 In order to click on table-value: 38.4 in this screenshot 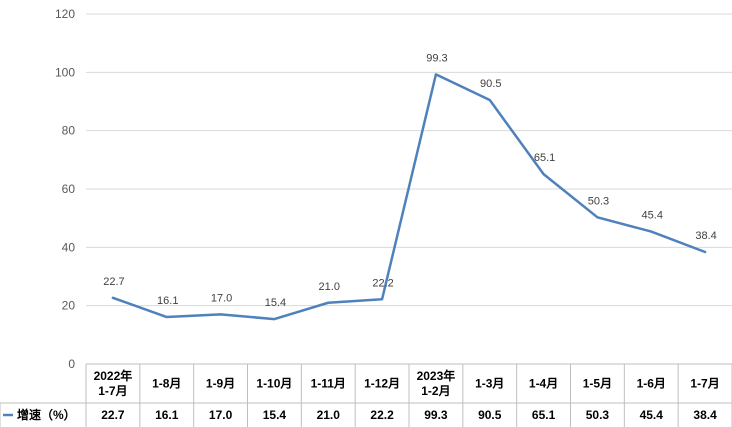, I will do `click(705, 415)`.